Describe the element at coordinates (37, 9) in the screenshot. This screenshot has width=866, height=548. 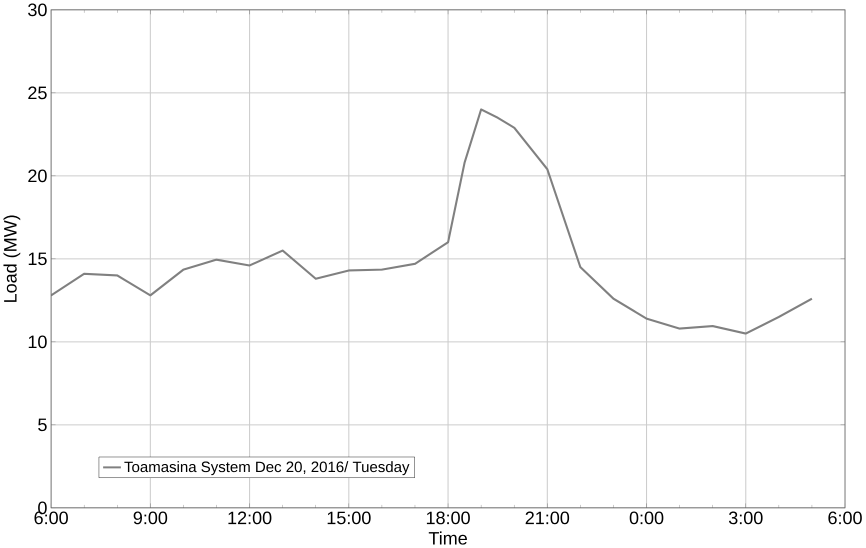
I see `y-tick-label: 30` at that location.